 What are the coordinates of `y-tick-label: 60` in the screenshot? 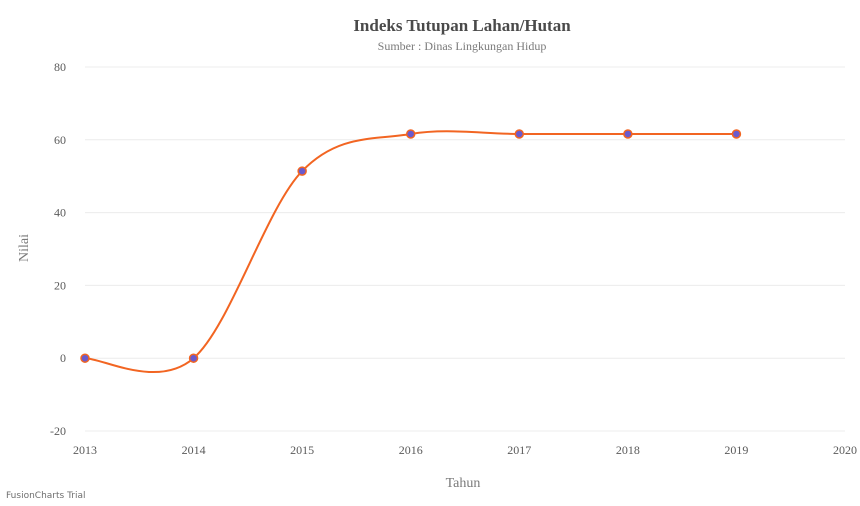 It's located at (60, 140).